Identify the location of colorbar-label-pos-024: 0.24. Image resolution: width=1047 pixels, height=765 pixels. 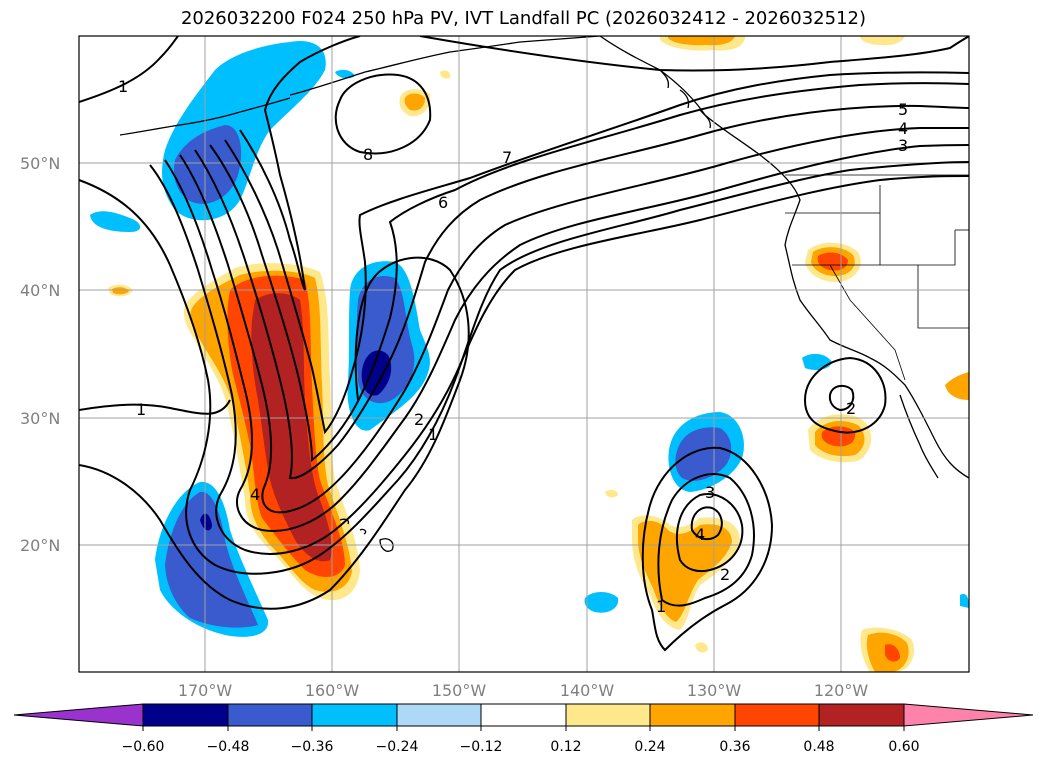
(649, 747).